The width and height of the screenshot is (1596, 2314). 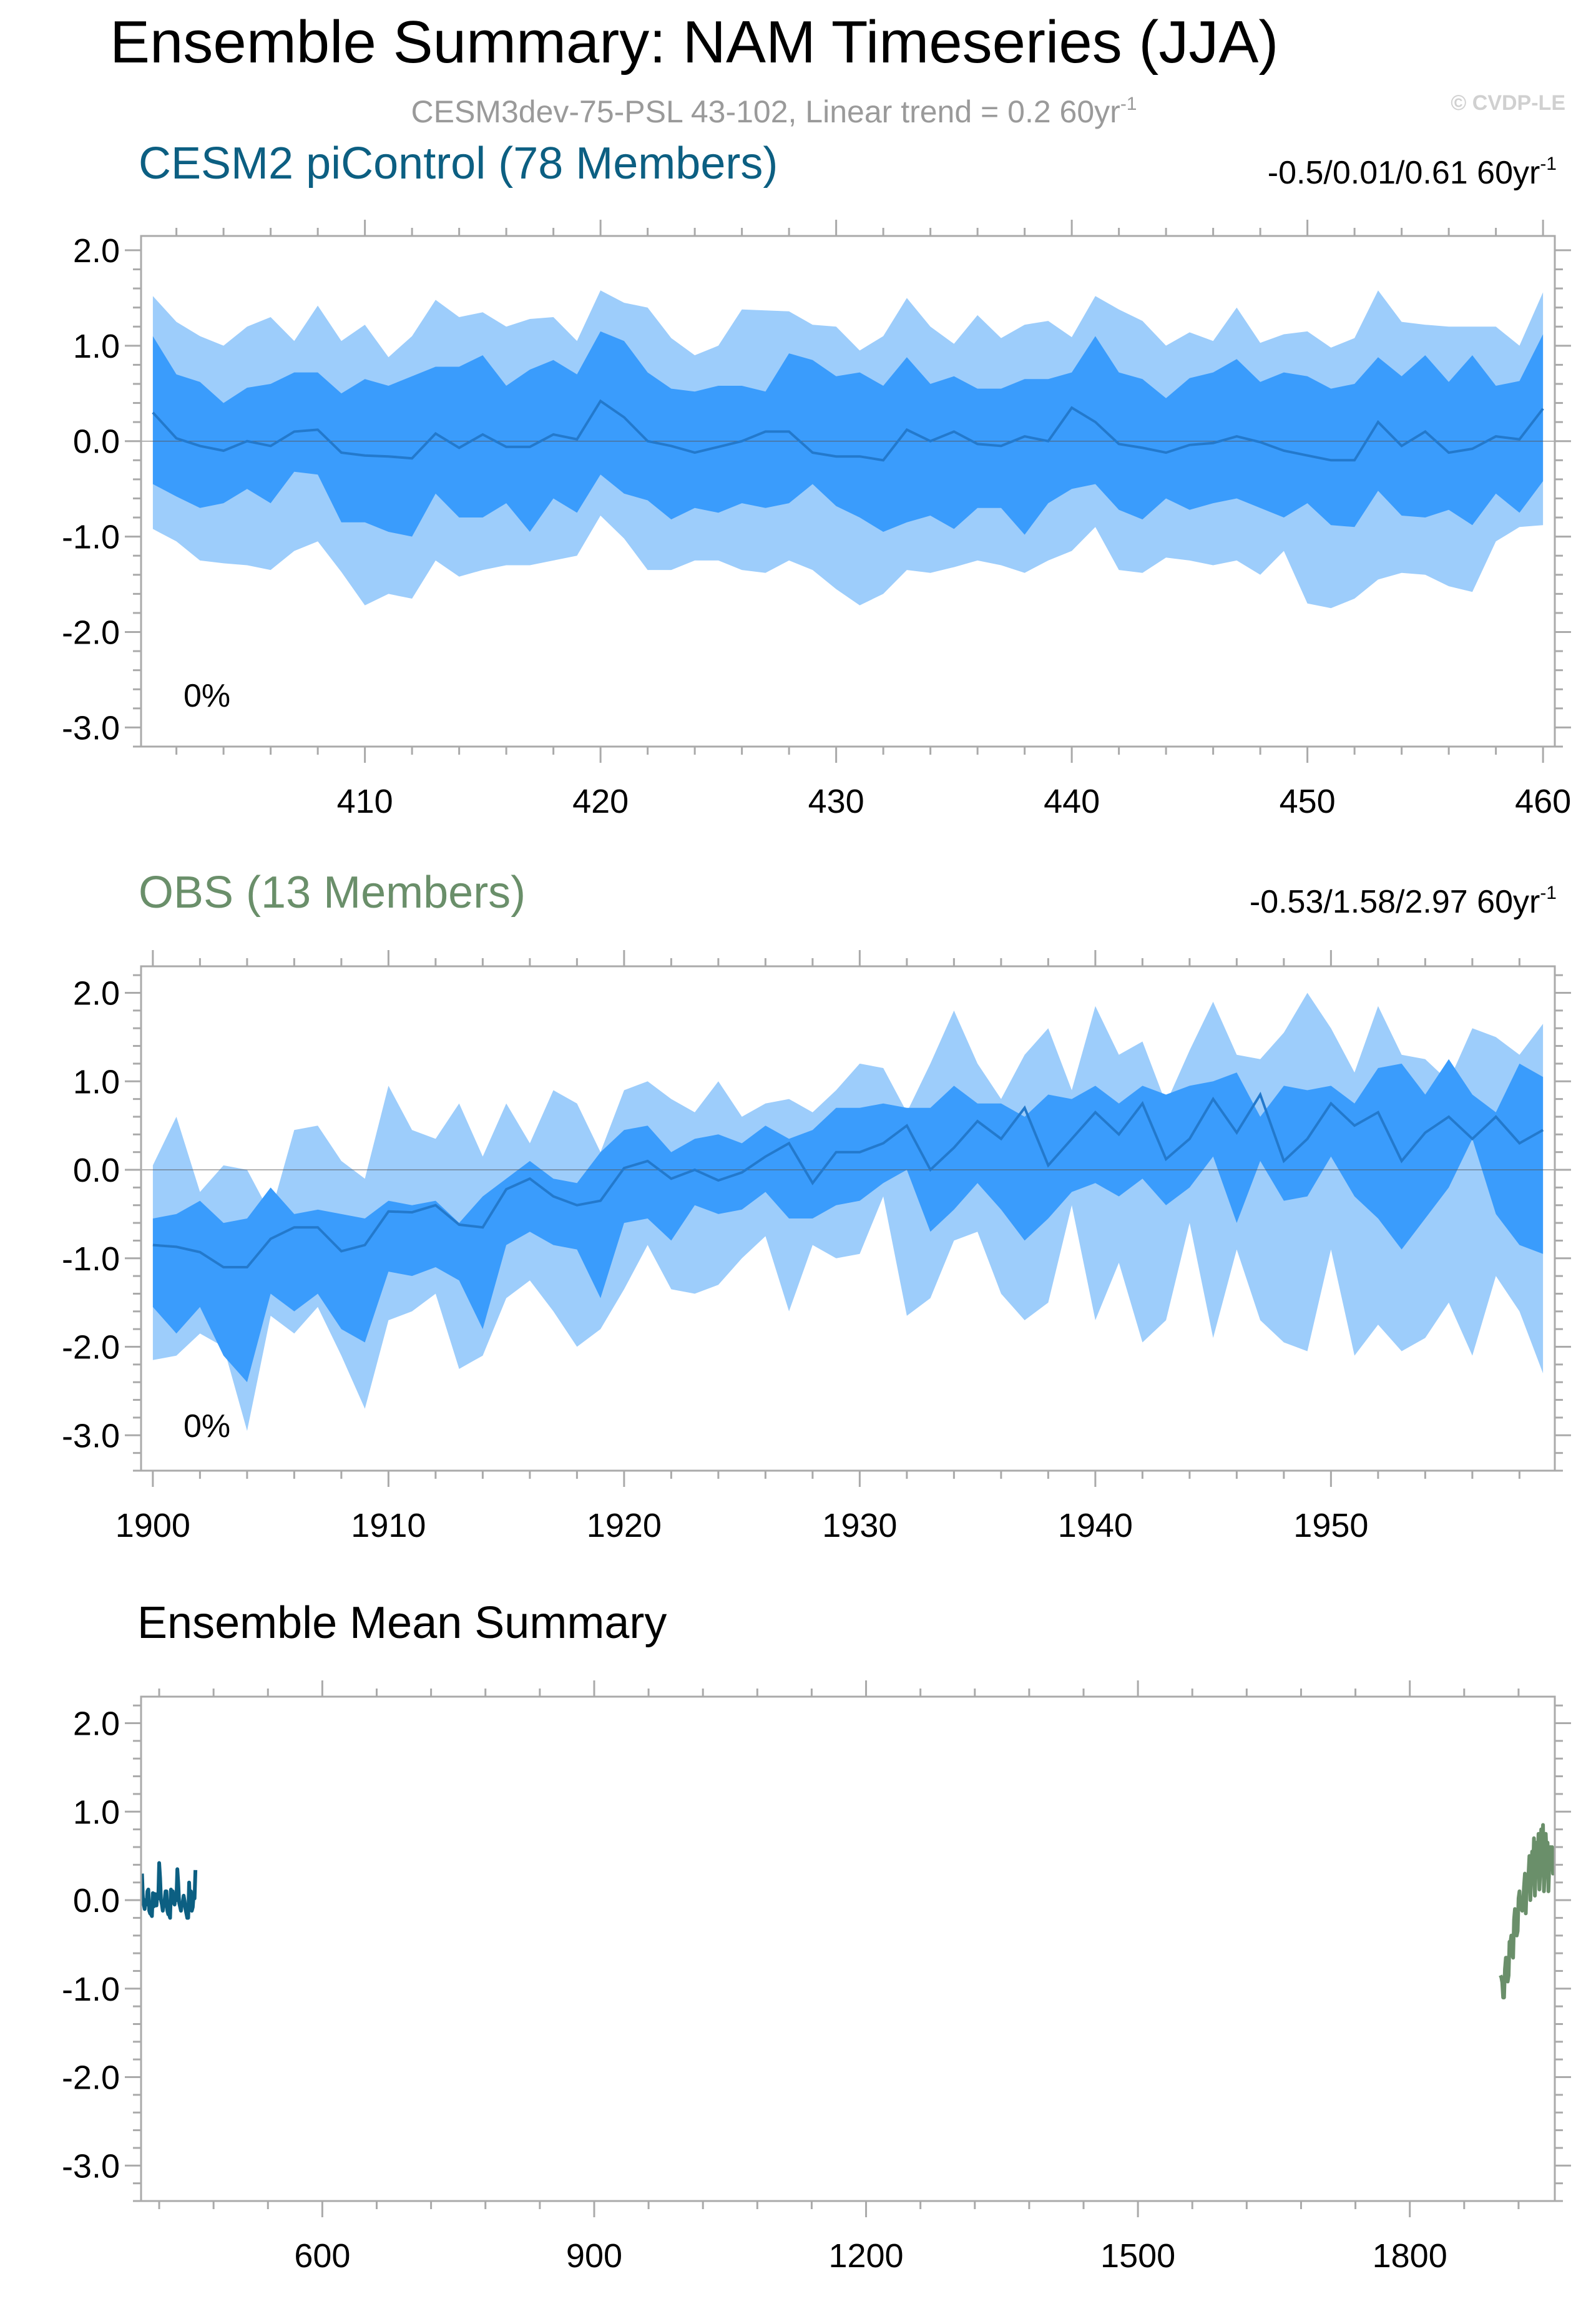 What do you see at coordinates (1330, 1525) in the screenshot?
I see `obs-xtick-label: 1950` at bounding box center [1330, 1525].